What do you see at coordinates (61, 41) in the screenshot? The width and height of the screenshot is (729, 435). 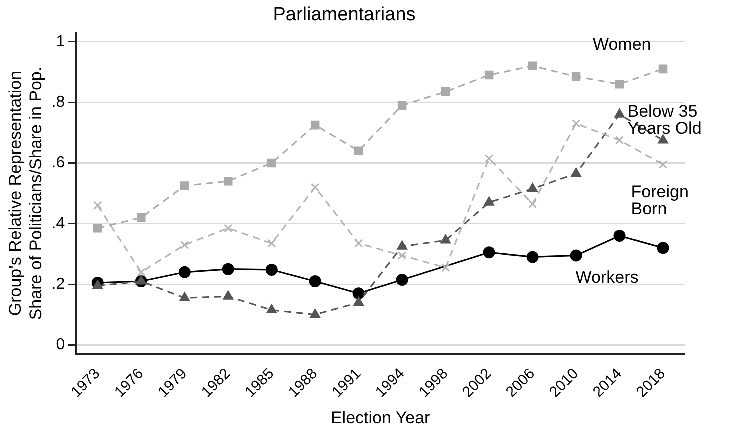 I see `y-tick-label: 1` at bounding box center [61, 41].